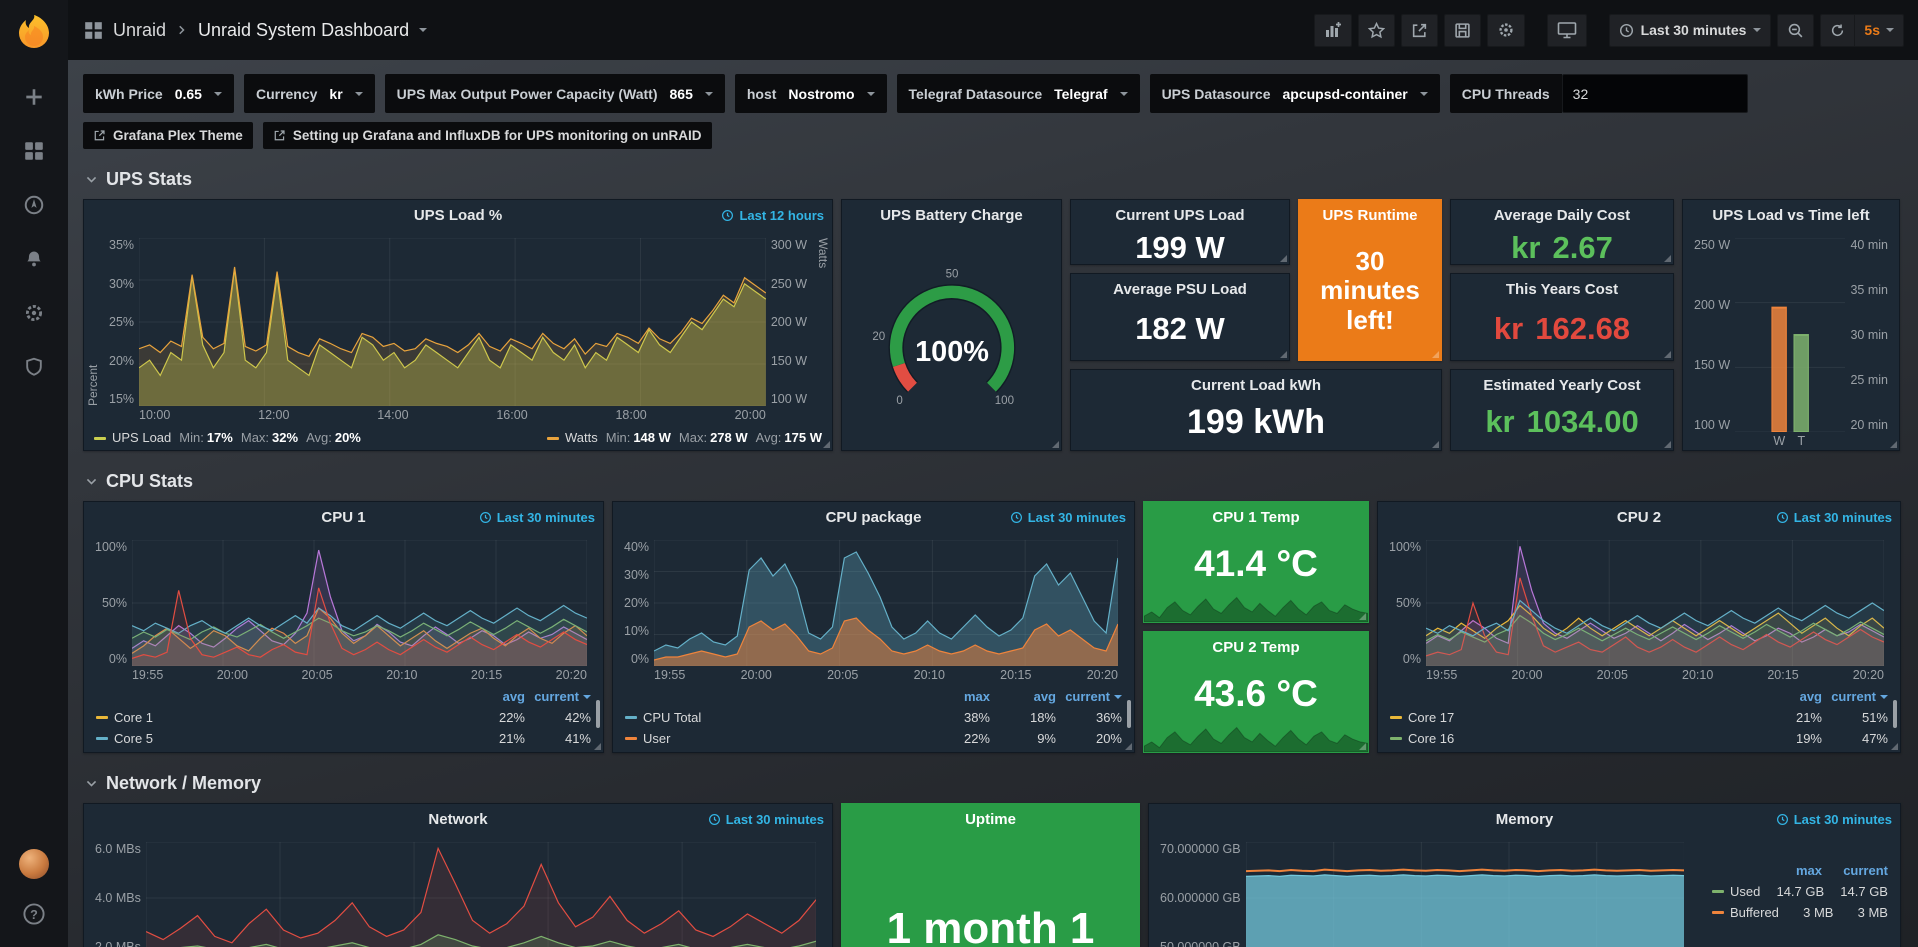 The image size is (1918, 947). I want to click on variable-label: kWh Price, so click(129, 93).